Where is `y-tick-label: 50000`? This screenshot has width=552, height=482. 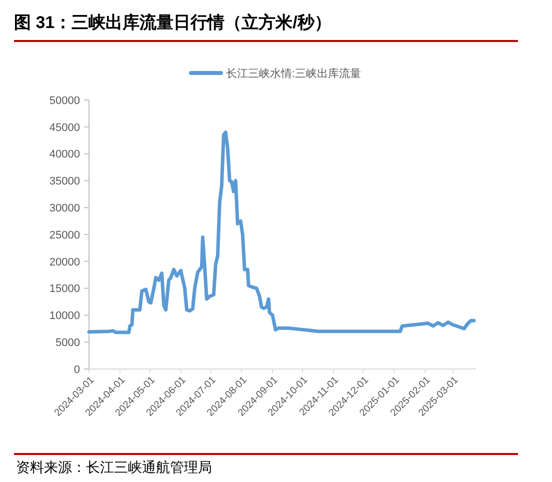
y-tick-label: 50000 is located at coordinates (64, 100).